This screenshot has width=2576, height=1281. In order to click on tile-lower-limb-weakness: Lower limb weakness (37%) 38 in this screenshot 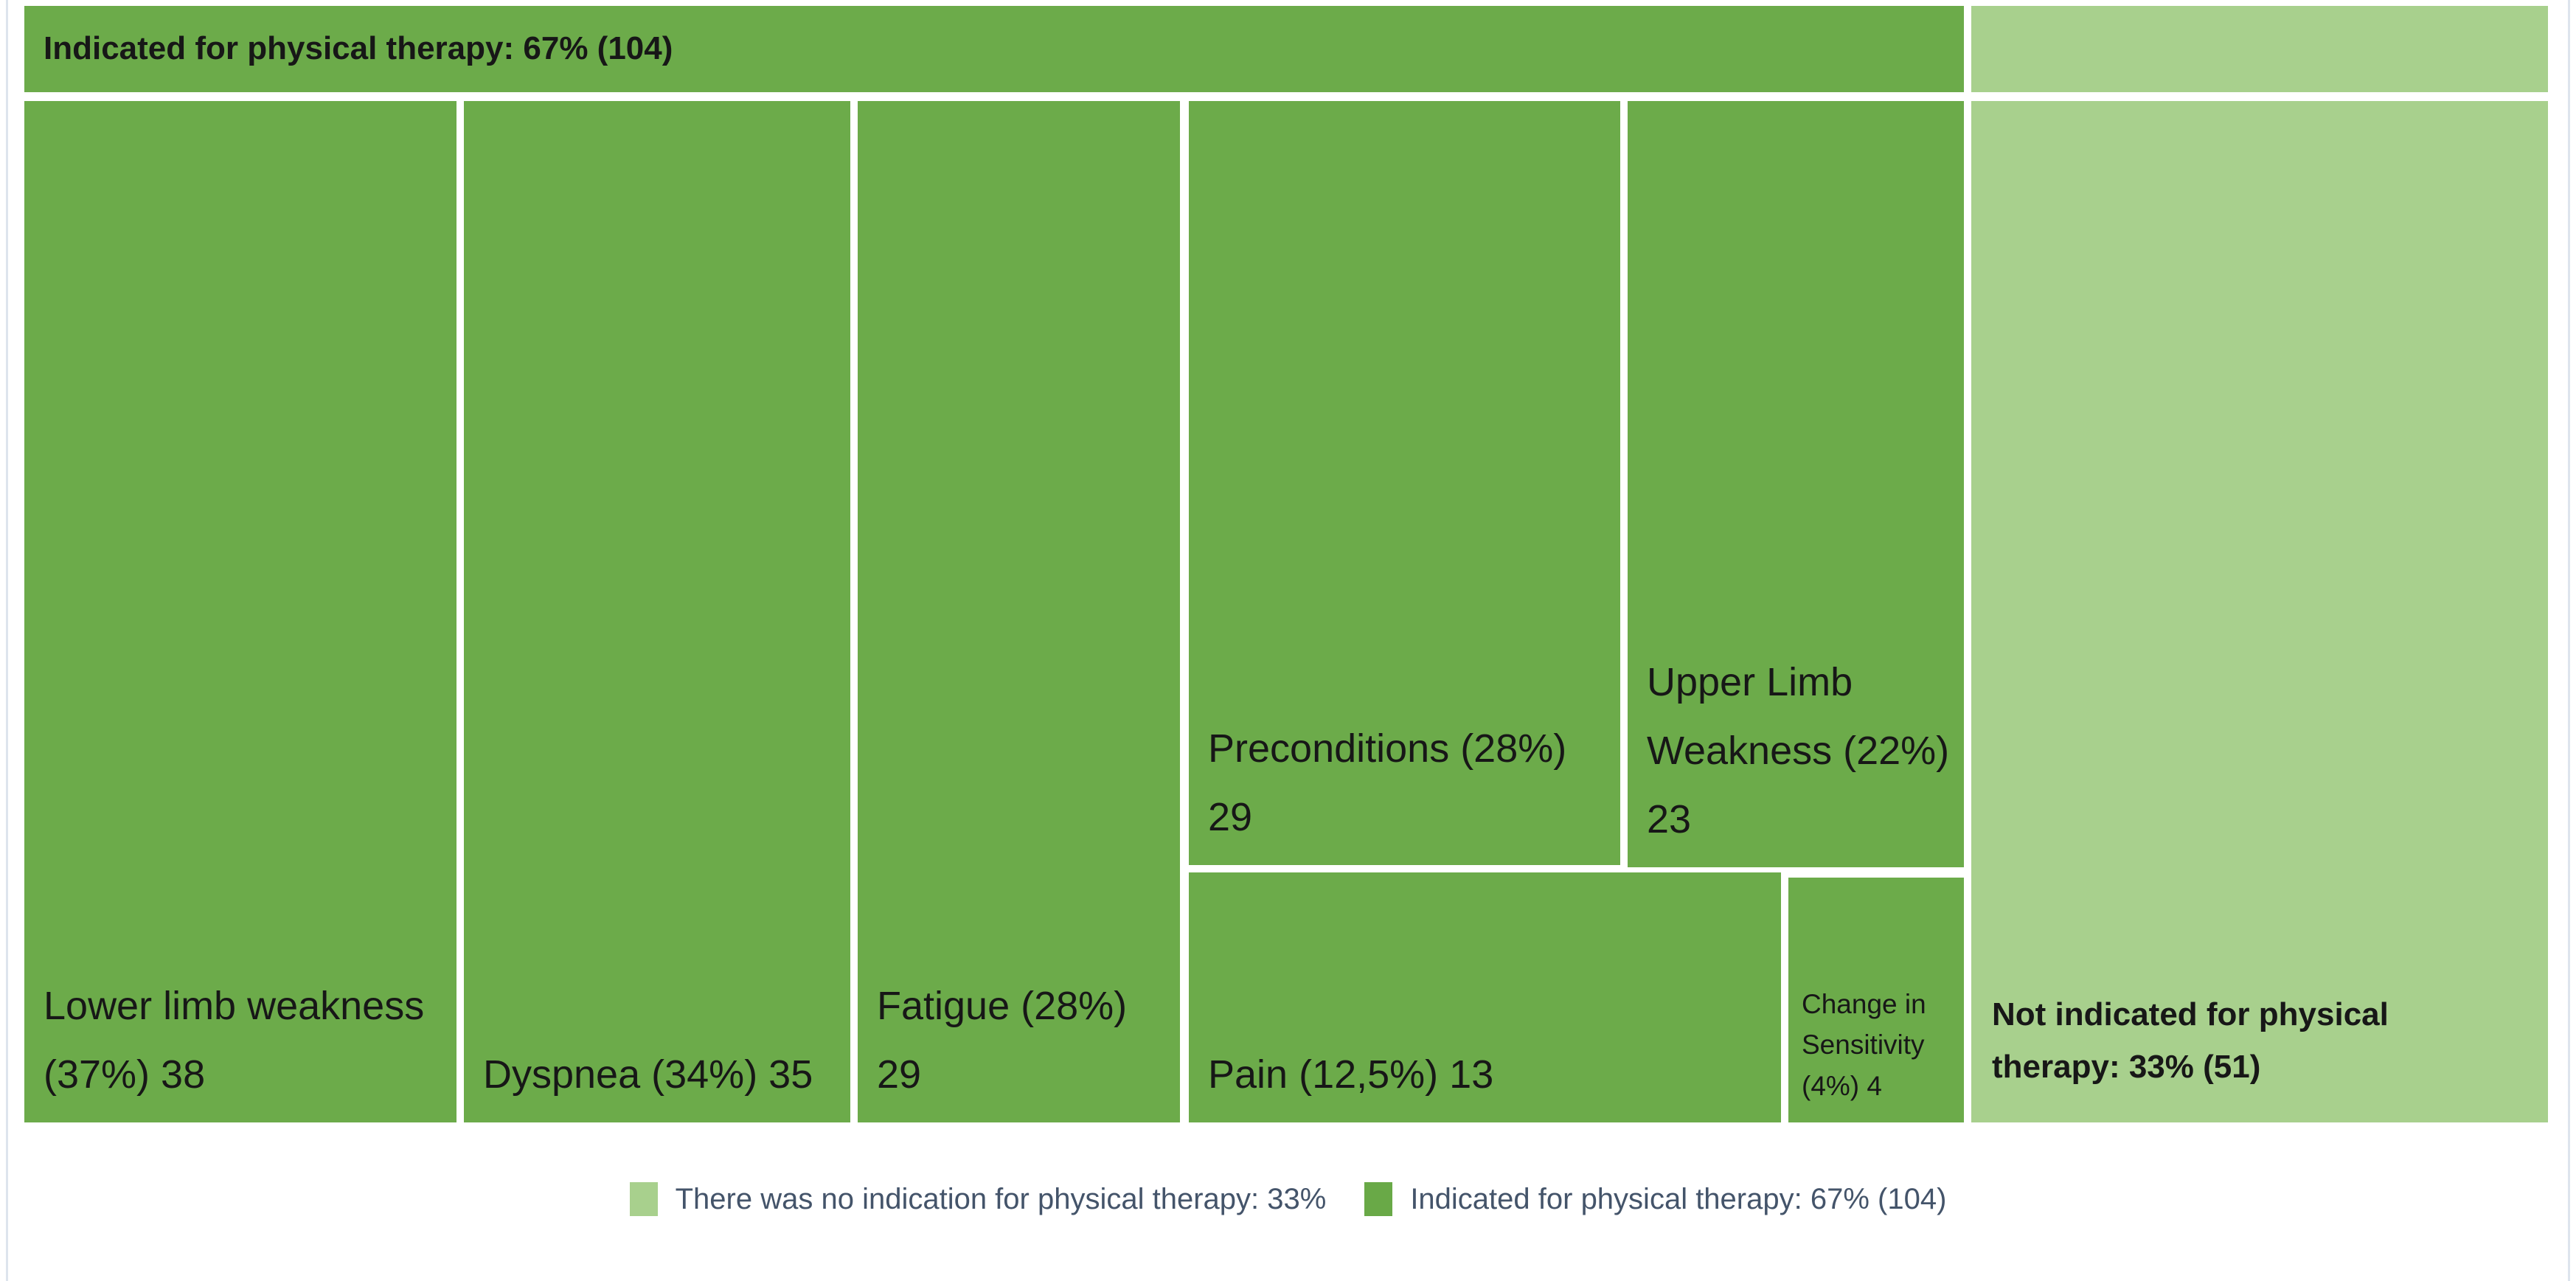, I will do `click(240, 611)`.